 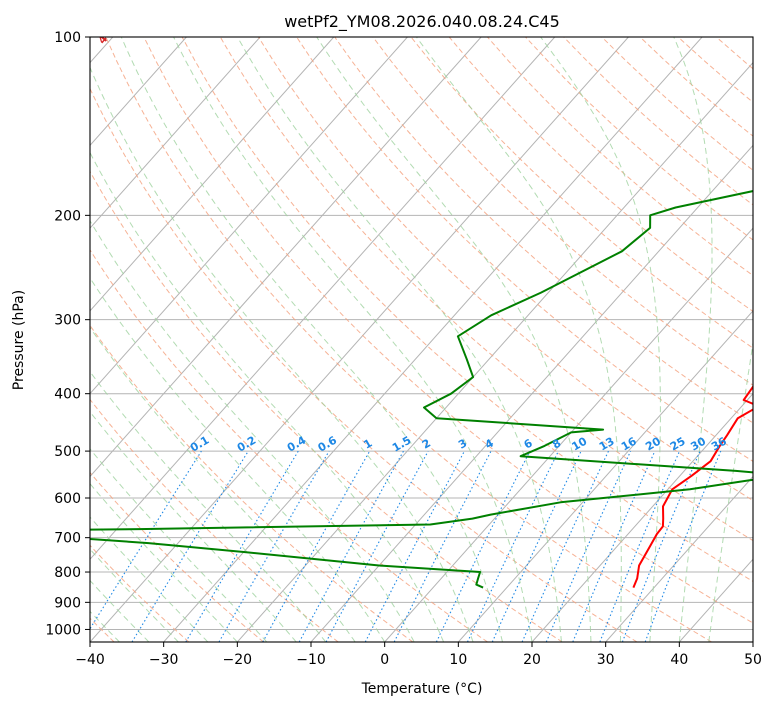 I want to click on temperature-profile-line, so click(x=692, y=486).